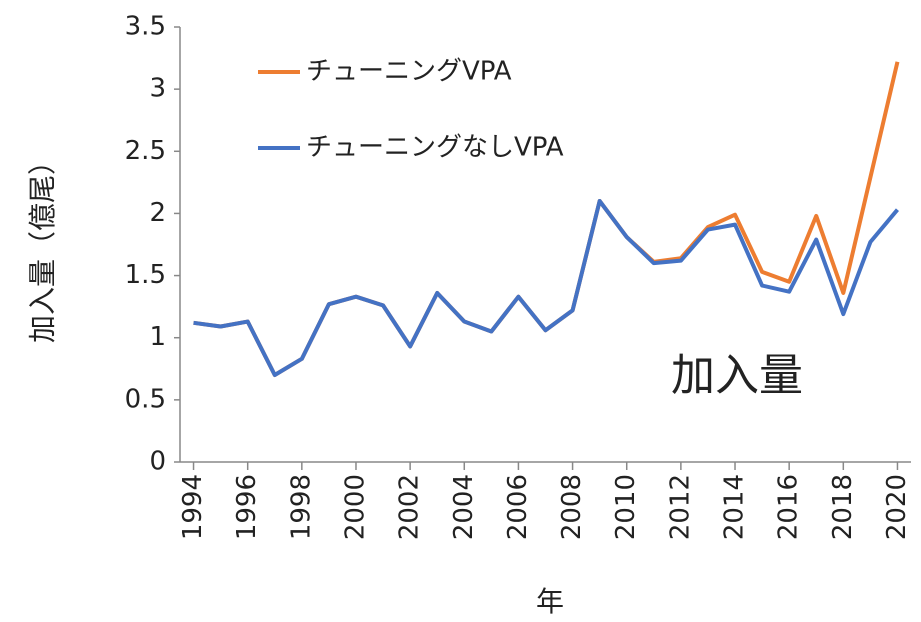 The image size is (921, 622). Describe the element at coordinates (435, 148) in the screenshot. I see `legend-label: チューニングなしVPA` at that location.